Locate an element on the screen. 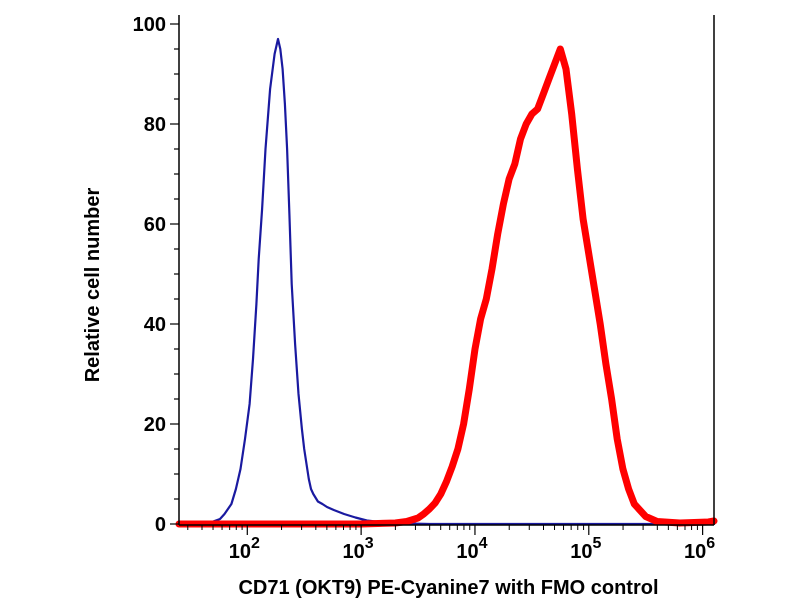  y-tick-label: 40 is located at coordinates (155, 325).